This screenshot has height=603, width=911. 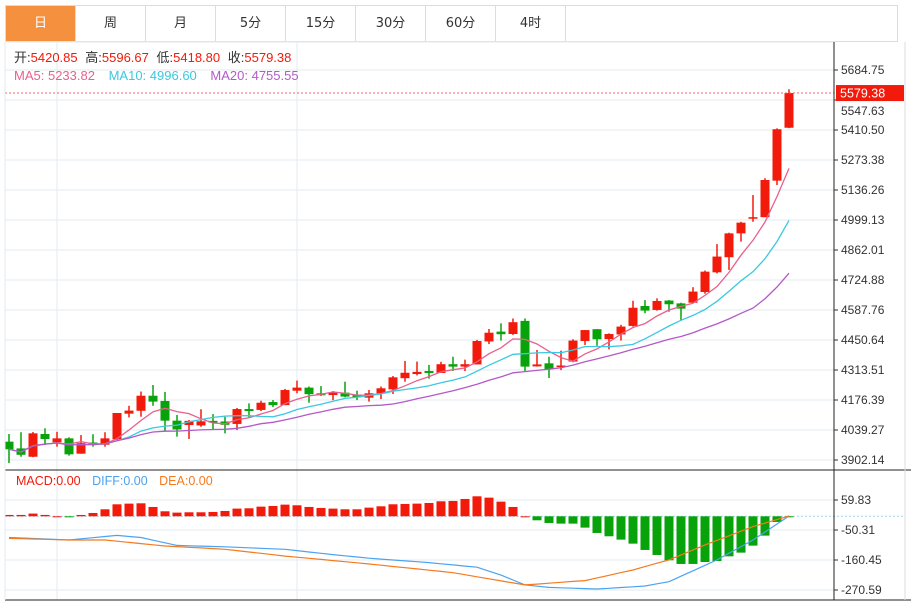 What do you see at coordinates (863, 310) in the screenshot?
I see `y-tick-label: 4587.76` at bounding box center [863, 310].